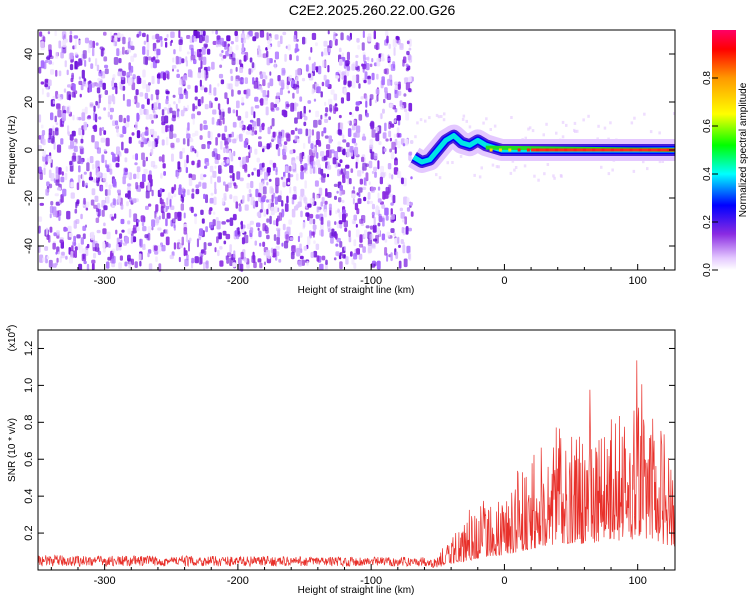 This screenshot has height=605, width=750. What do you see at coordinates (12, 326) in the screenshot?
I see `snr-scale-close: )` at bounding box center [12, 326].